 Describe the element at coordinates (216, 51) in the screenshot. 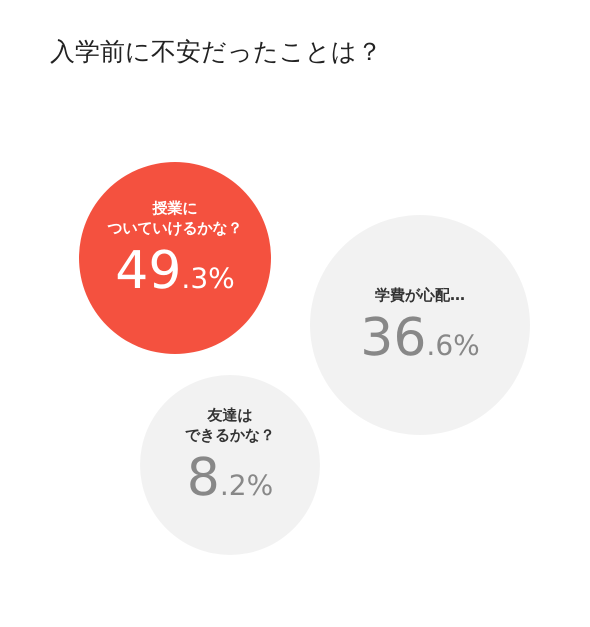

I see `title: 入学前に不安だったことは？` at that location.